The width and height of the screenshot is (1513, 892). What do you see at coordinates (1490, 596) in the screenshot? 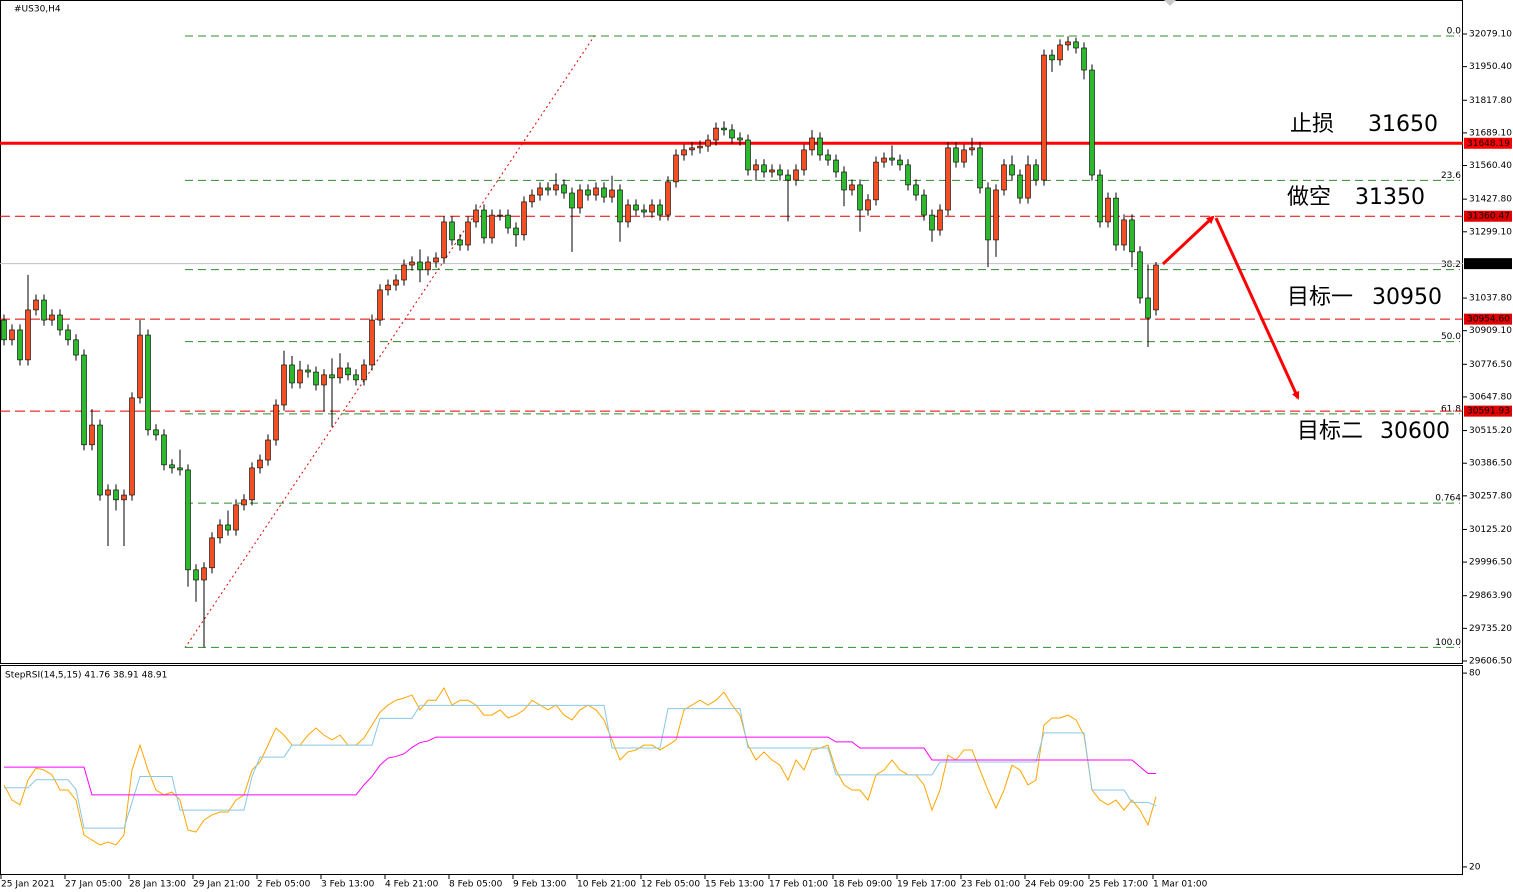
I see `y-tick-label: 29863.90` at bounding box center [1490, 596].